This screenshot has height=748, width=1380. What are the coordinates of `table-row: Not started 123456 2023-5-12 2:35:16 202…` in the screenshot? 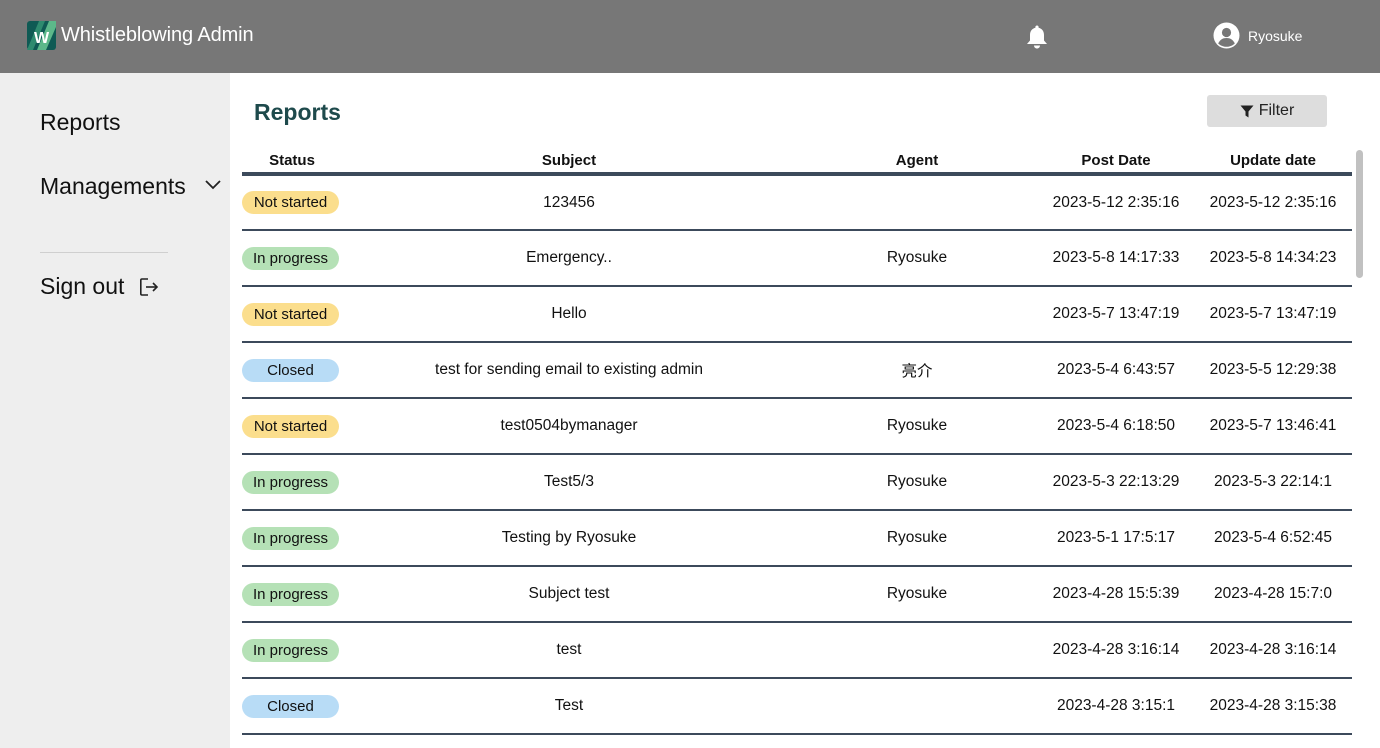 It's located at (797, 202).